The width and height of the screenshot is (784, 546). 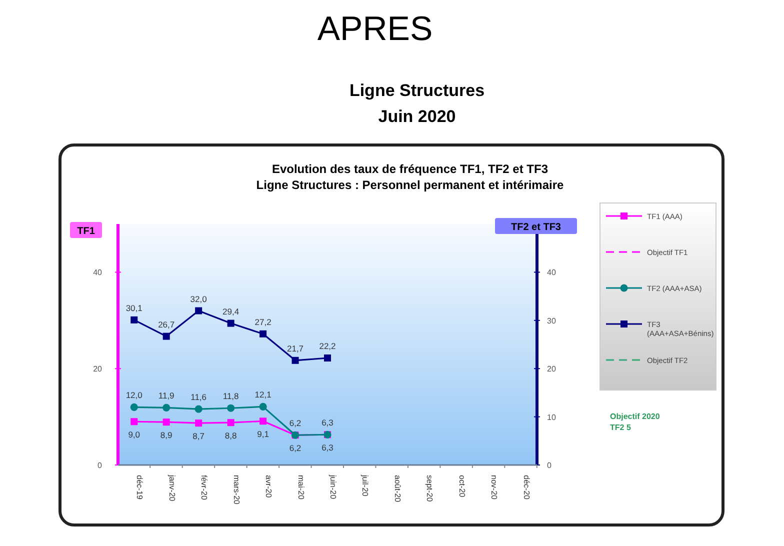 I want to click on x-tick-label: oct-20, so click(x=461, y=486).